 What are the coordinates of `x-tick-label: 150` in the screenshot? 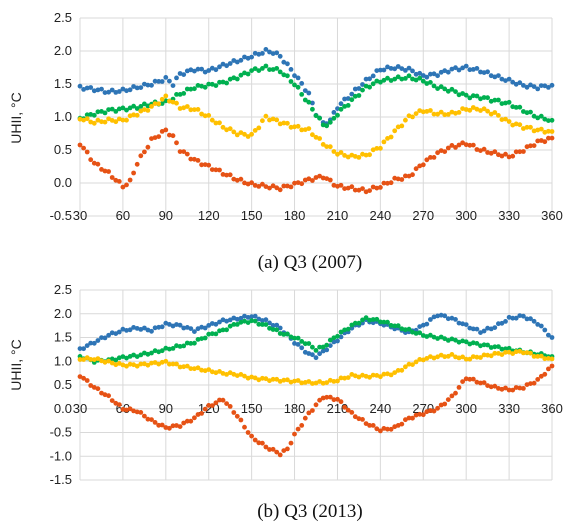 It's located at (252, 408).